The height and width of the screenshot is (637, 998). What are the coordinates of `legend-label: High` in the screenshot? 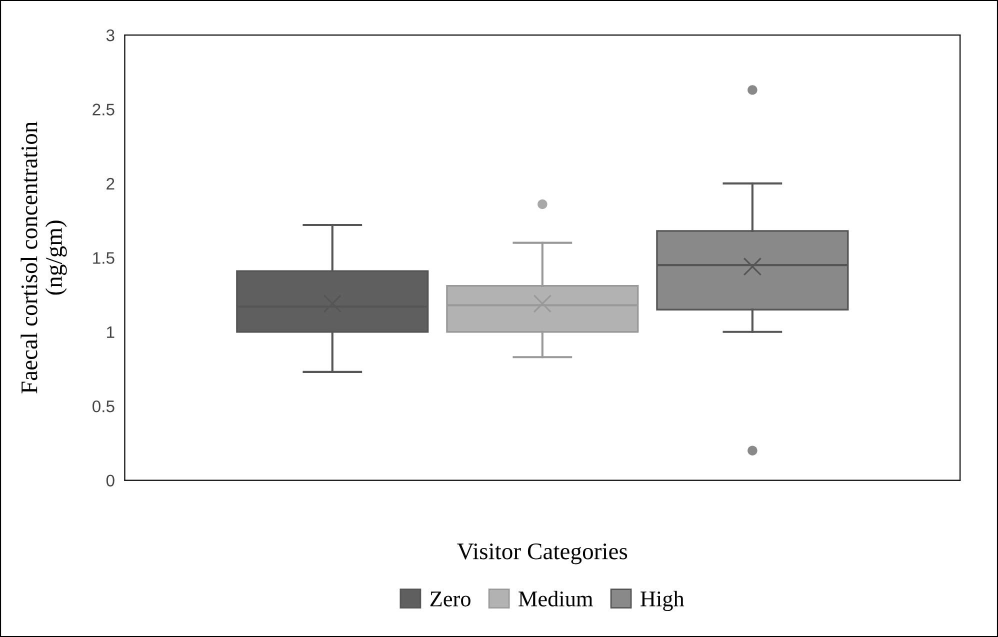 It's located at (662, 601).